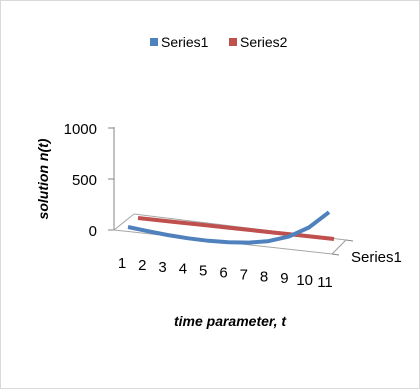 The width and height of the screenshot is (420, 389). Describe the element at coordinates (264, 276) in the screenshot. I see `x-tick-label-8: 8` at that location.